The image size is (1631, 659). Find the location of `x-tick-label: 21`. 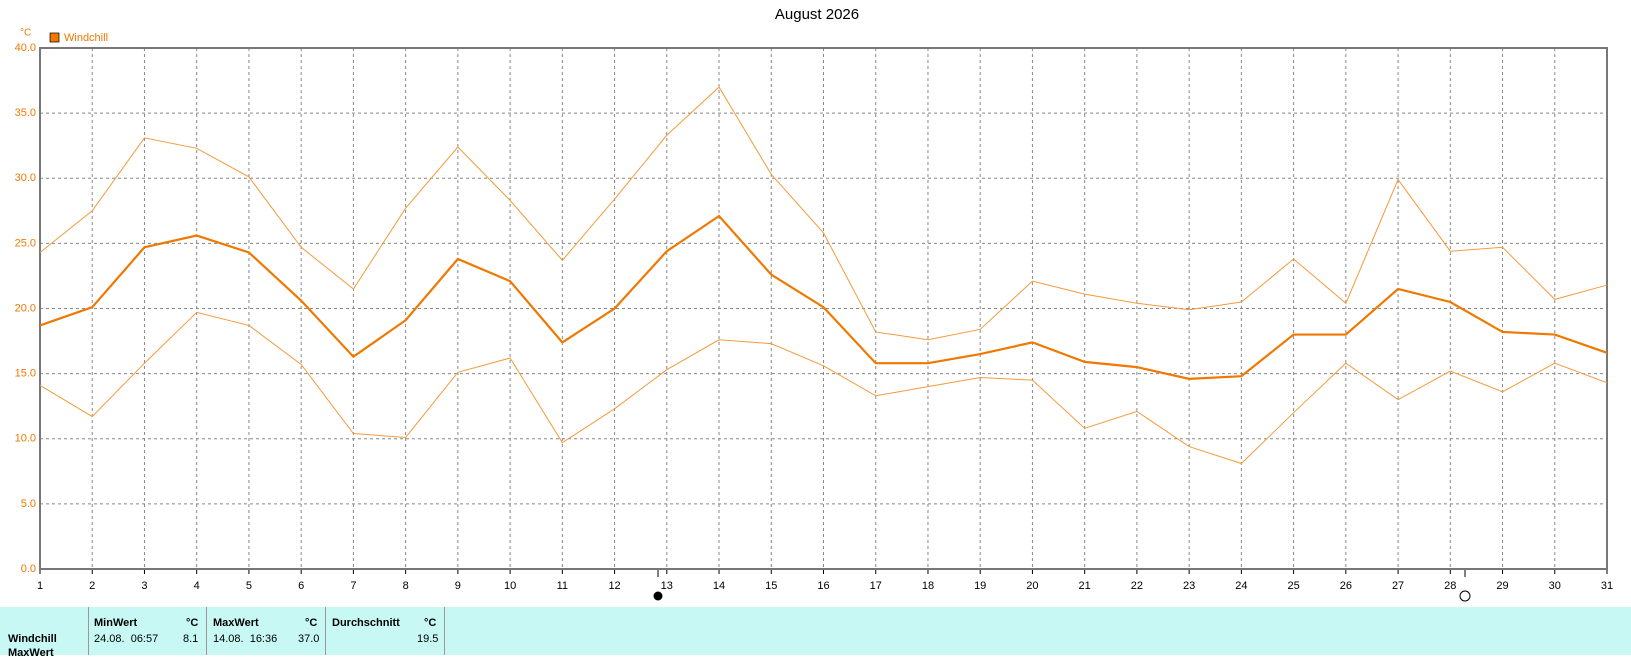

x-tick-label: 21 is located at coordinates (1085, 586).